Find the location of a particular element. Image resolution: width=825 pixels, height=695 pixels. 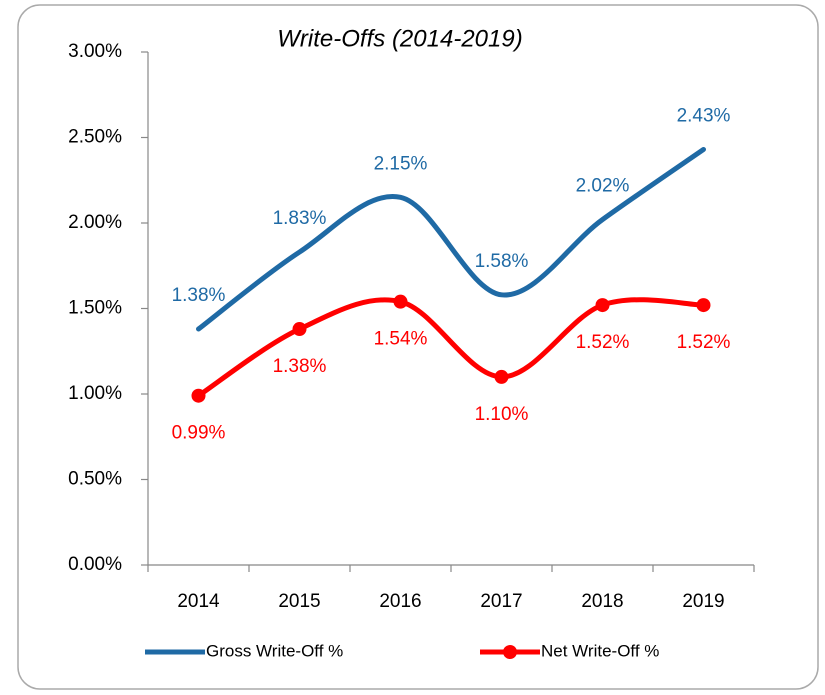

y-tick-label: 0.50% is located at coordinates (95, 479).